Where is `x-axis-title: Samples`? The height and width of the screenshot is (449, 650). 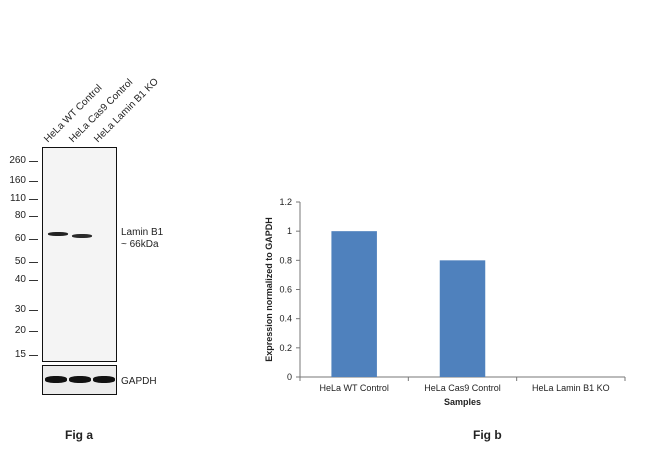
x-axis-title: Samples is located at coordinates (462, 402).